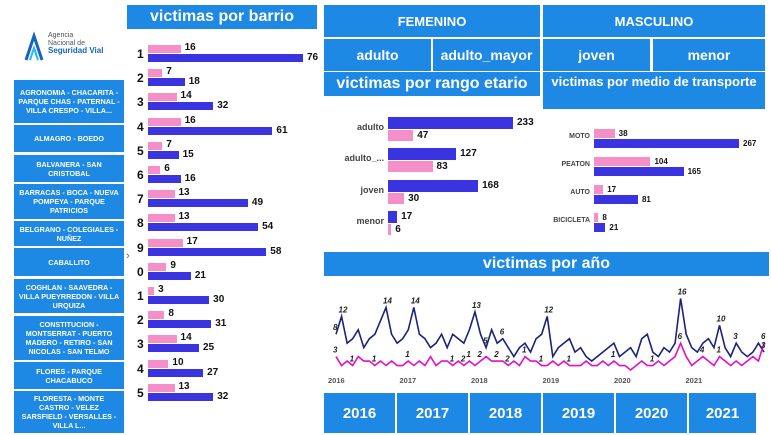  What do you see at coordinates (223, 396) in the screenshot?
I see `barrio-value-blue: 32` at bounding box center [223, 396].